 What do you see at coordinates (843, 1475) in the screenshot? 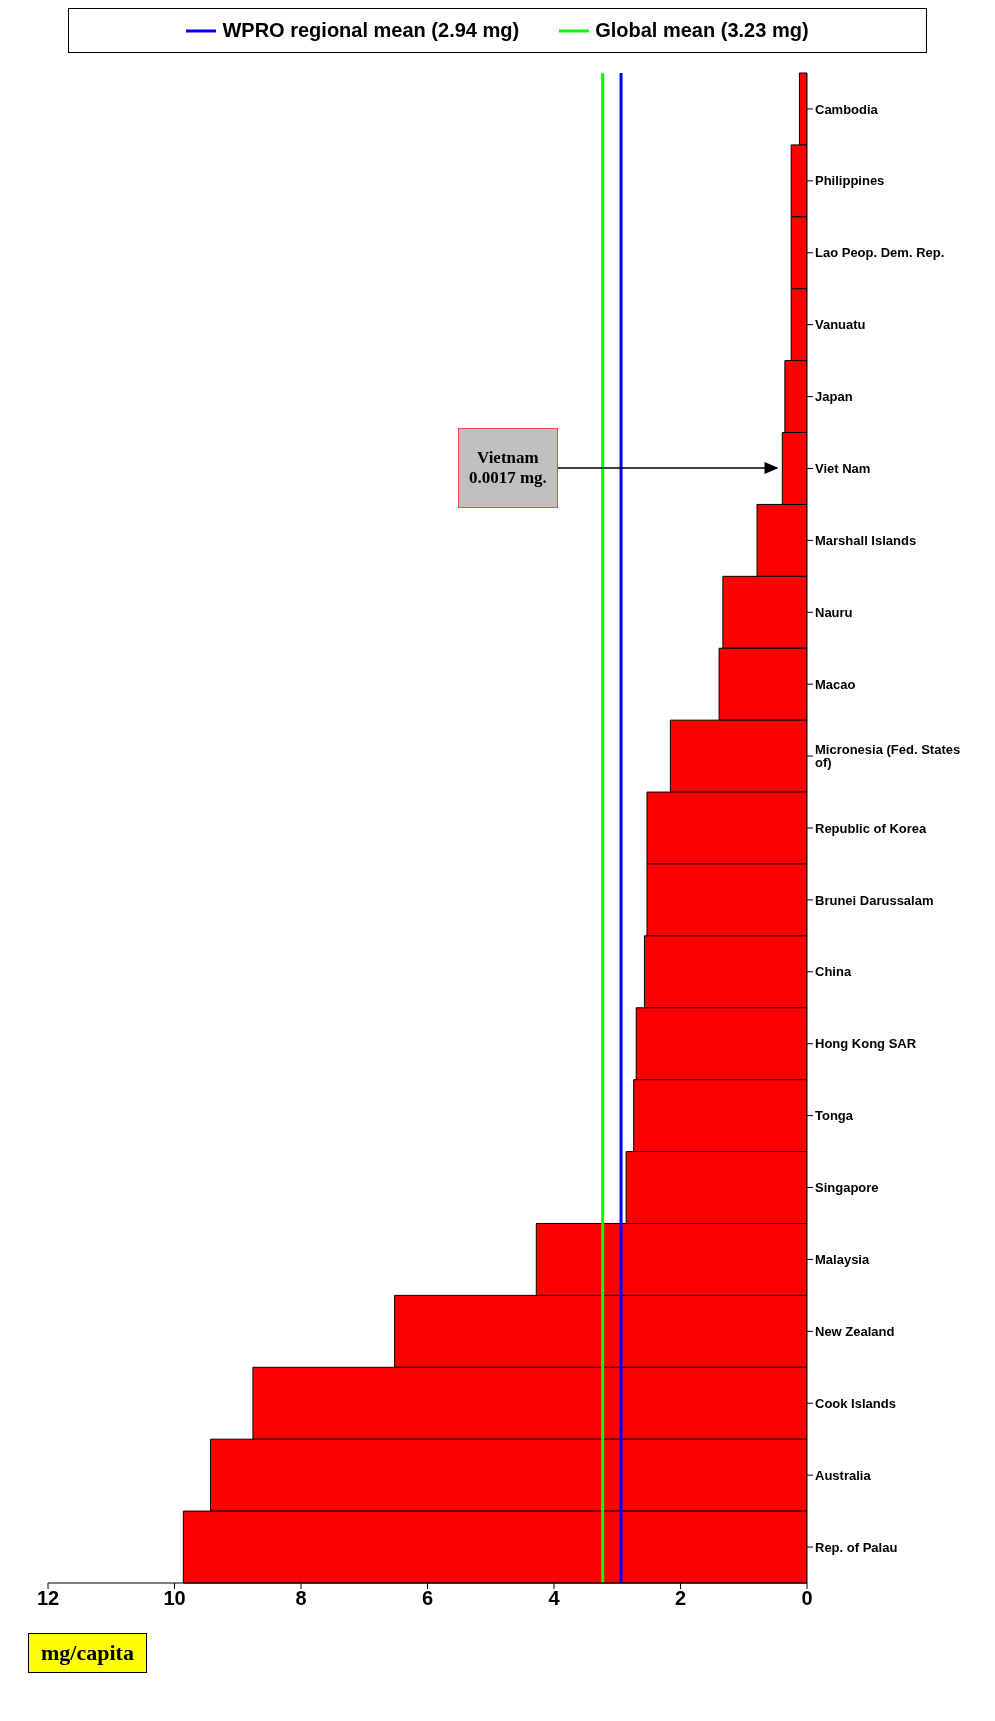
I see `y-tick-label: Australia` at bounding box center [843, 1475].